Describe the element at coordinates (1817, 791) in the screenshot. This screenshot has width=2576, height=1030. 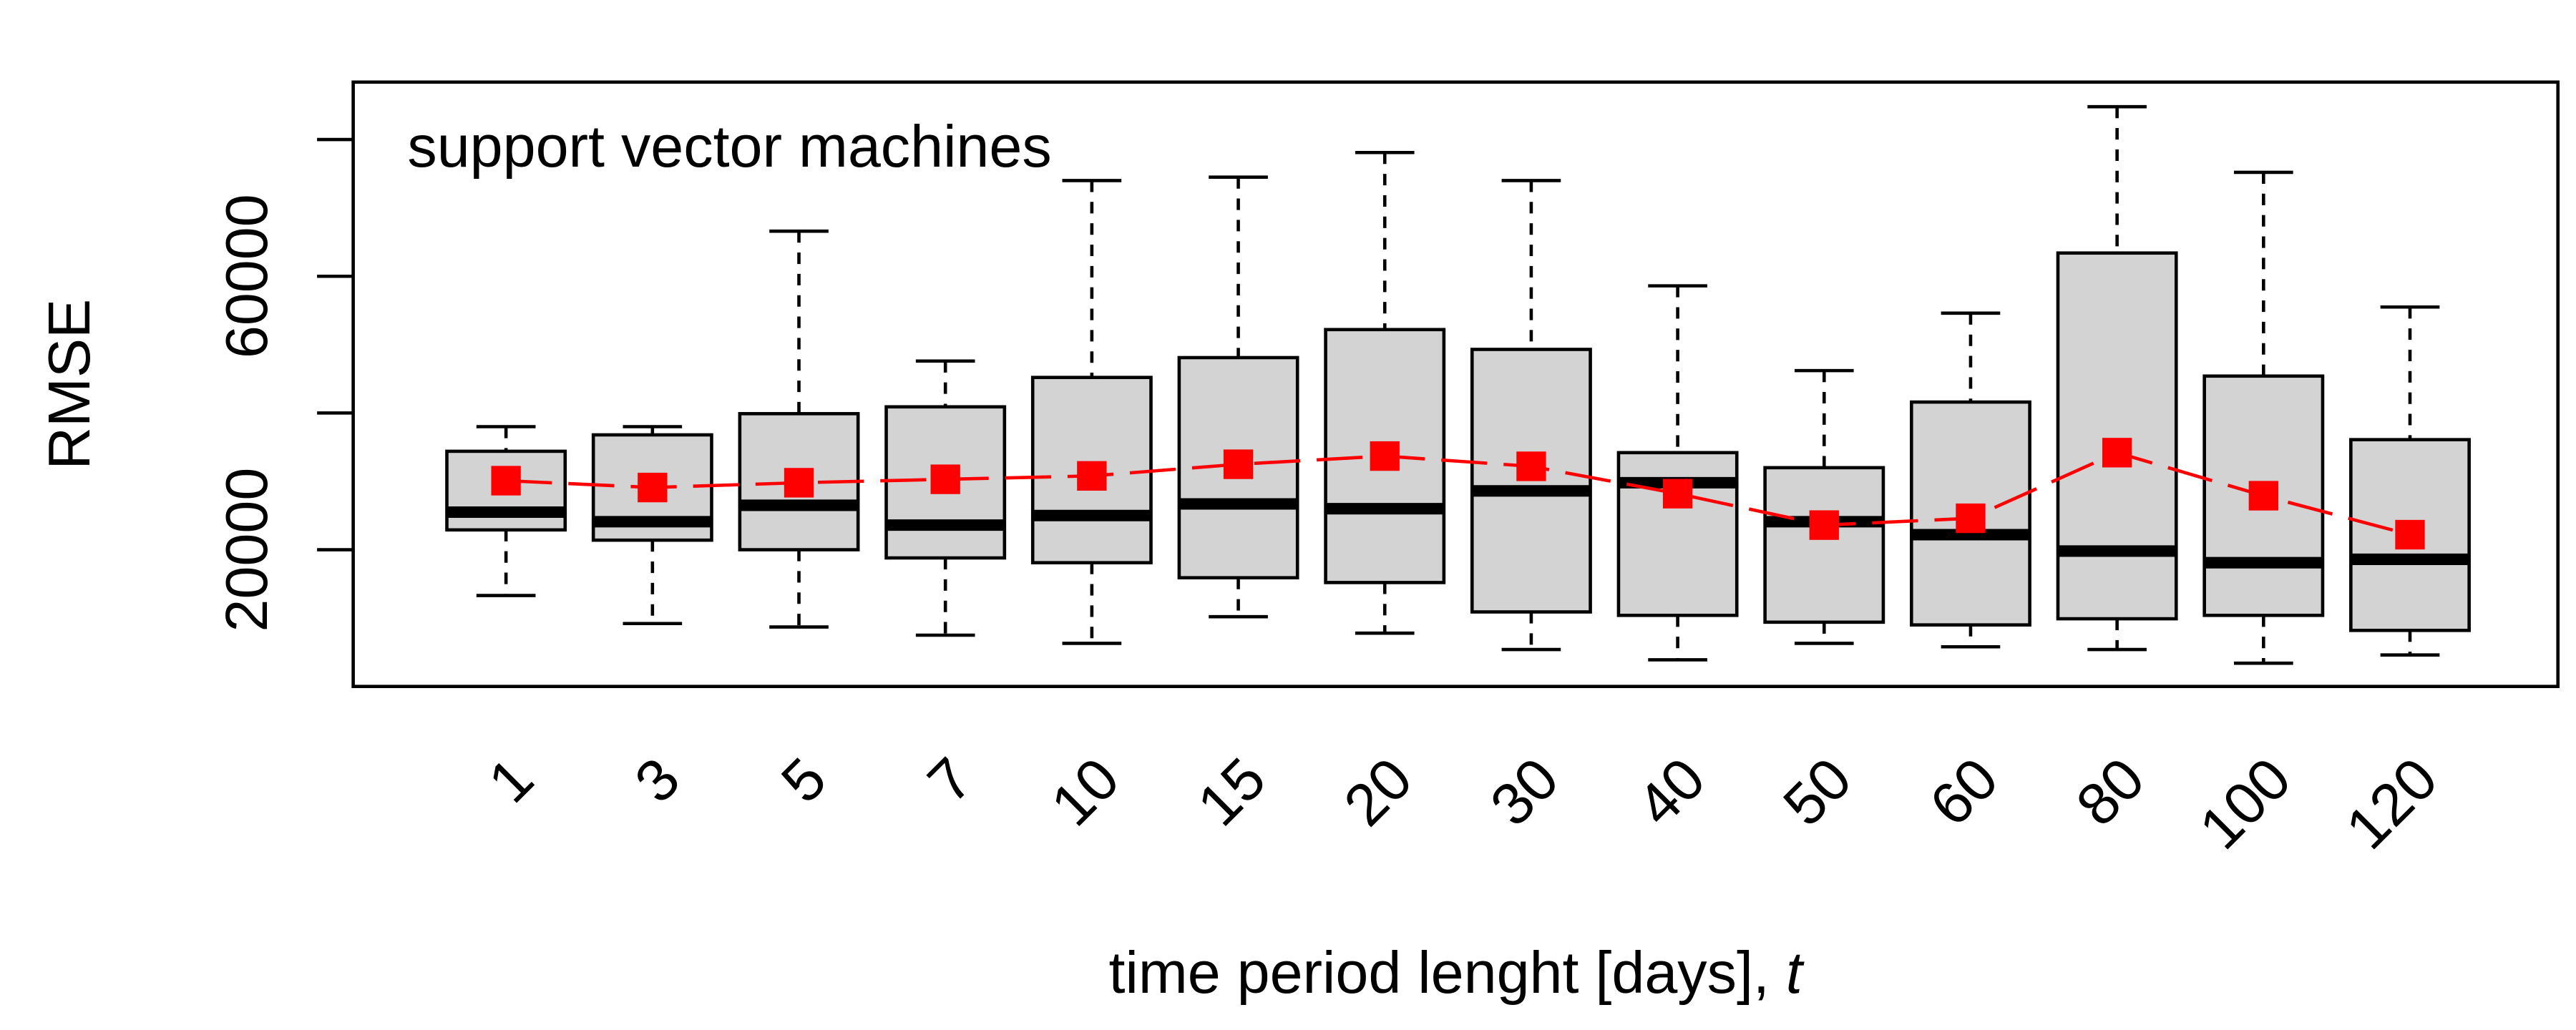
I see `x-tick-label: 50` at that location.